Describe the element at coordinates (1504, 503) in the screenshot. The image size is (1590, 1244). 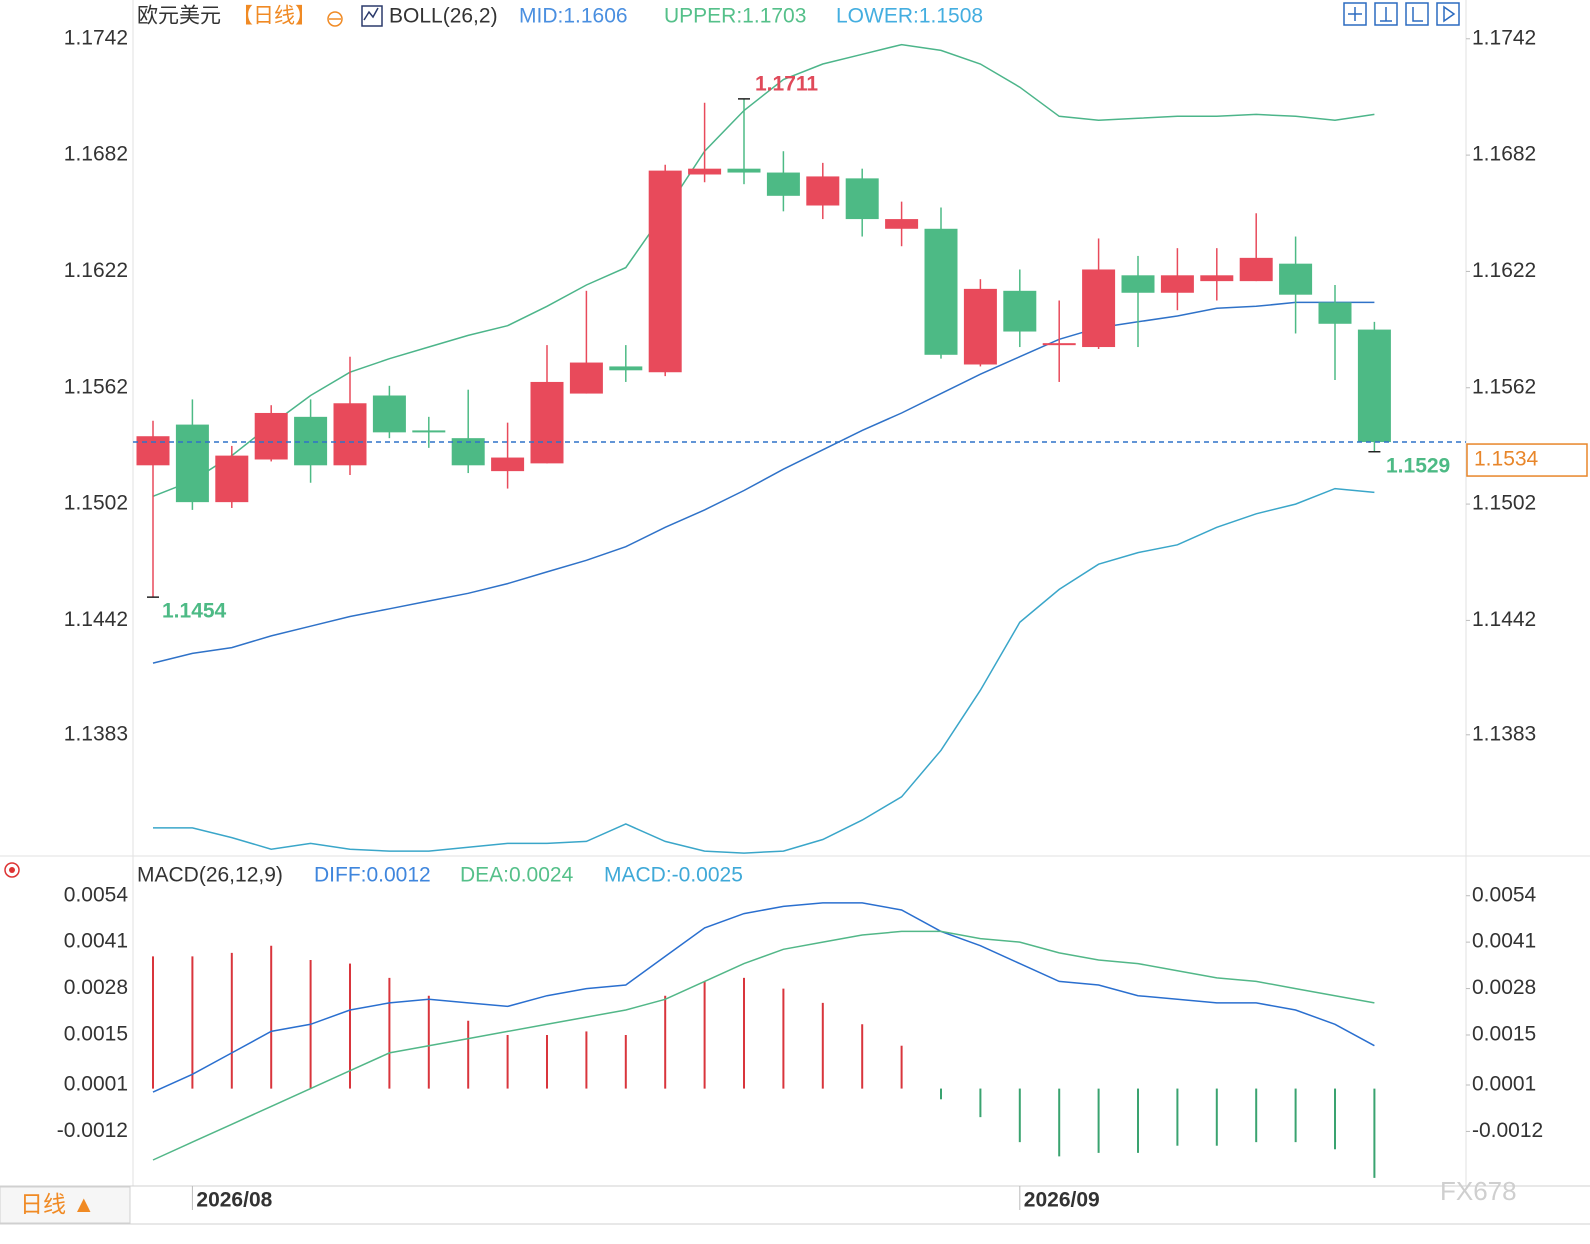
I see `y-tick-label-right: 1.1502` at that location.